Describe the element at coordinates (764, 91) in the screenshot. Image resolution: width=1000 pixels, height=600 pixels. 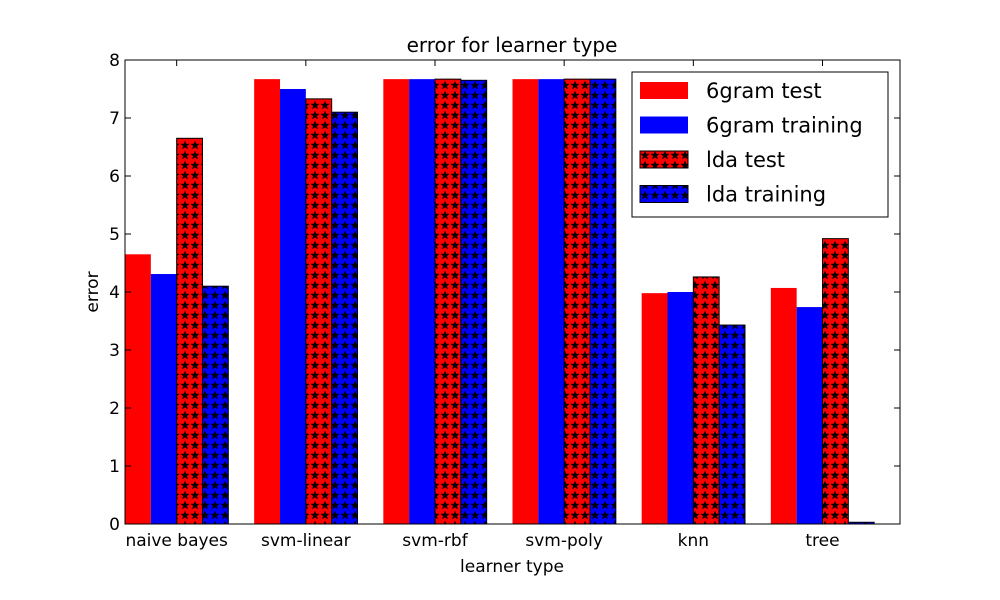
I see `legend-label-6gram-test: 6gram test` at that location.